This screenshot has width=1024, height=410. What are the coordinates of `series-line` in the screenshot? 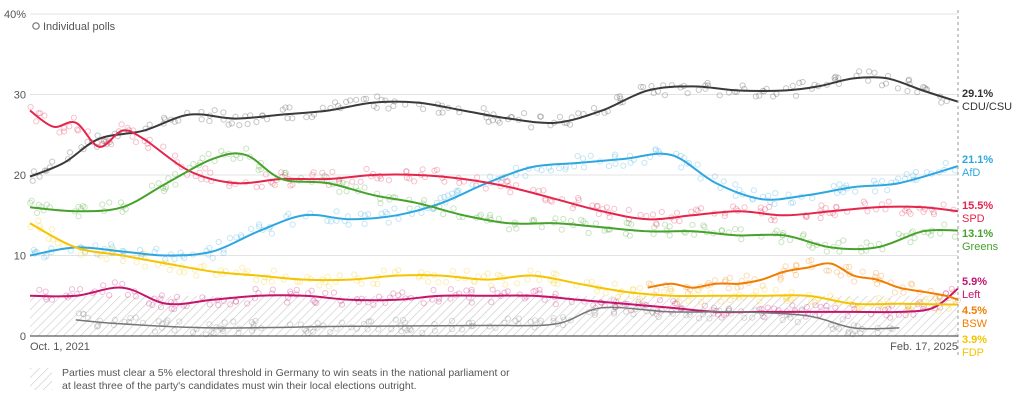 It's located at (494, 300).